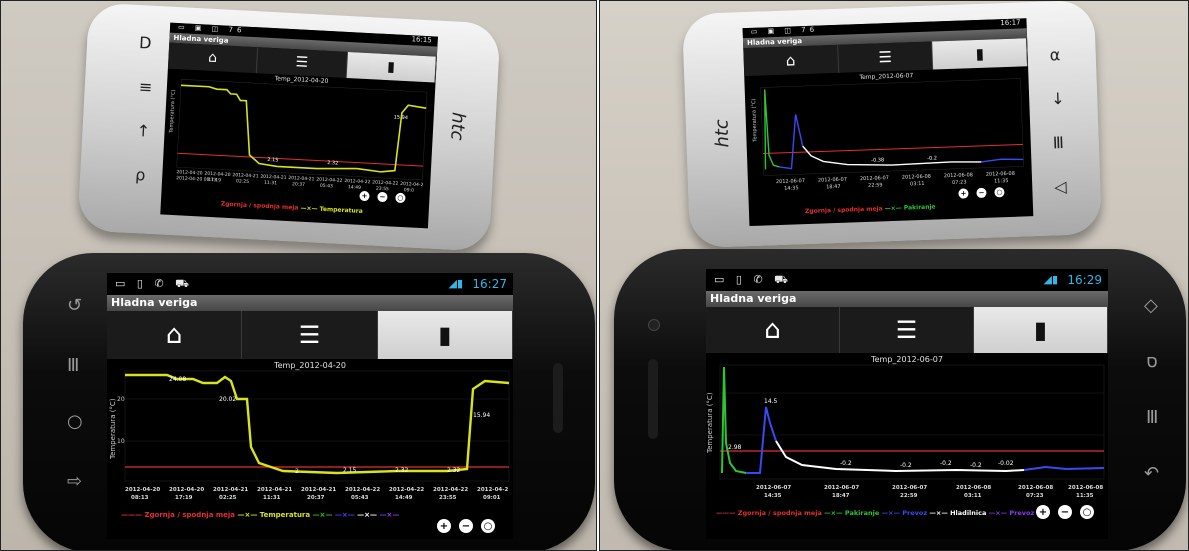 The image size is (1189, 551). What do you see at coordinates (915, 513) in the screenshot?
I see `legend-prevoz: Prevoz` at bounding box center [915, 513].